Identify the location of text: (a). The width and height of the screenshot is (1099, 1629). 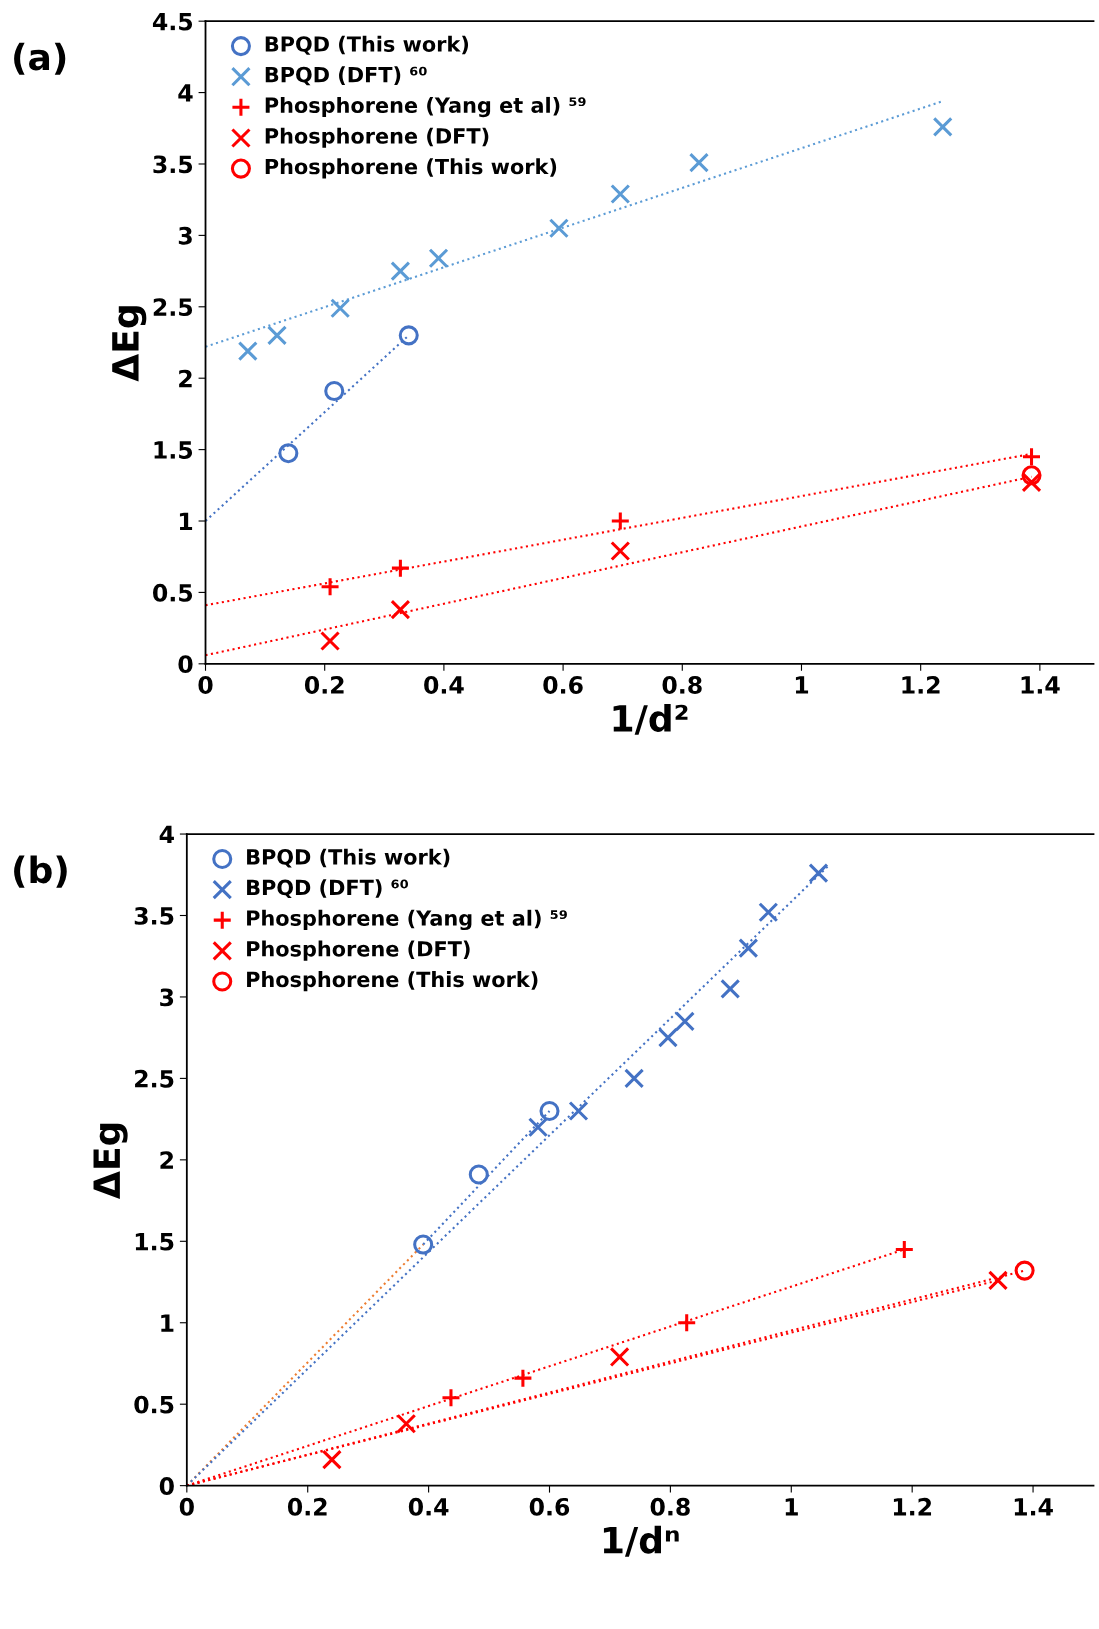
(40, 58).